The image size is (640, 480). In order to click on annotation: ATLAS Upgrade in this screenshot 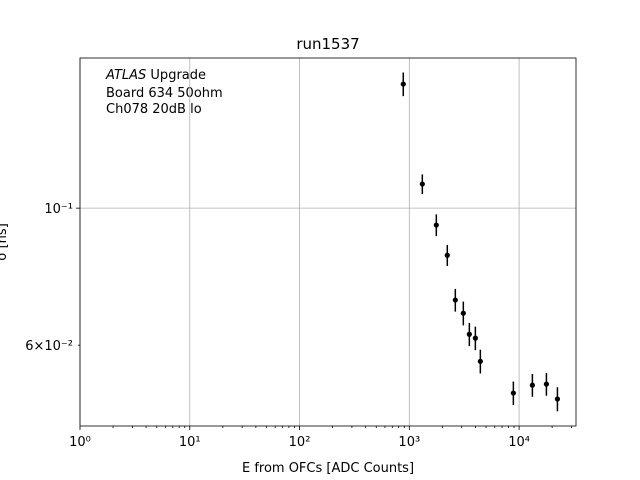, I will do `click(155, 75)`.